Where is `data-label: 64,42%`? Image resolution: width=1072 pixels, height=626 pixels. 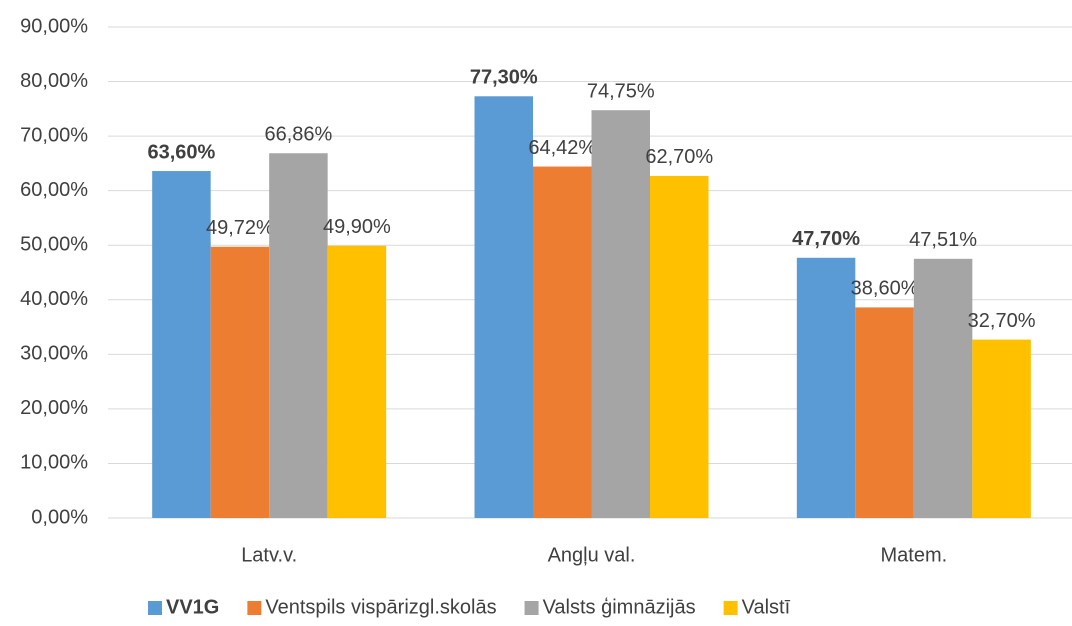 data-label: 64,42% is located at coordinates (562, 148).